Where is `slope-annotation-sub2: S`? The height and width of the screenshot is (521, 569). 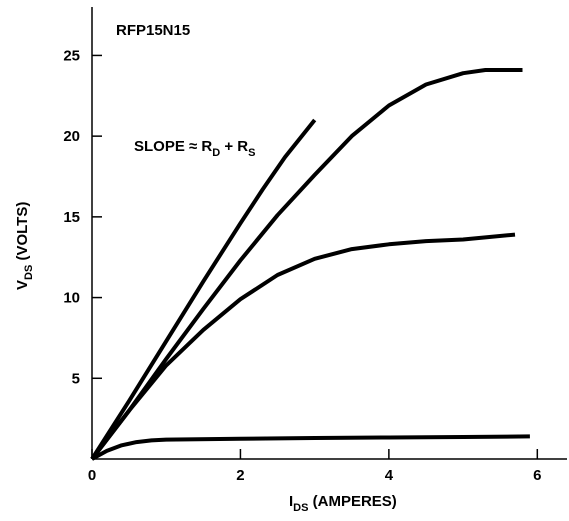 slope-annotation-sub2: S is located at coordinates (251, 153).